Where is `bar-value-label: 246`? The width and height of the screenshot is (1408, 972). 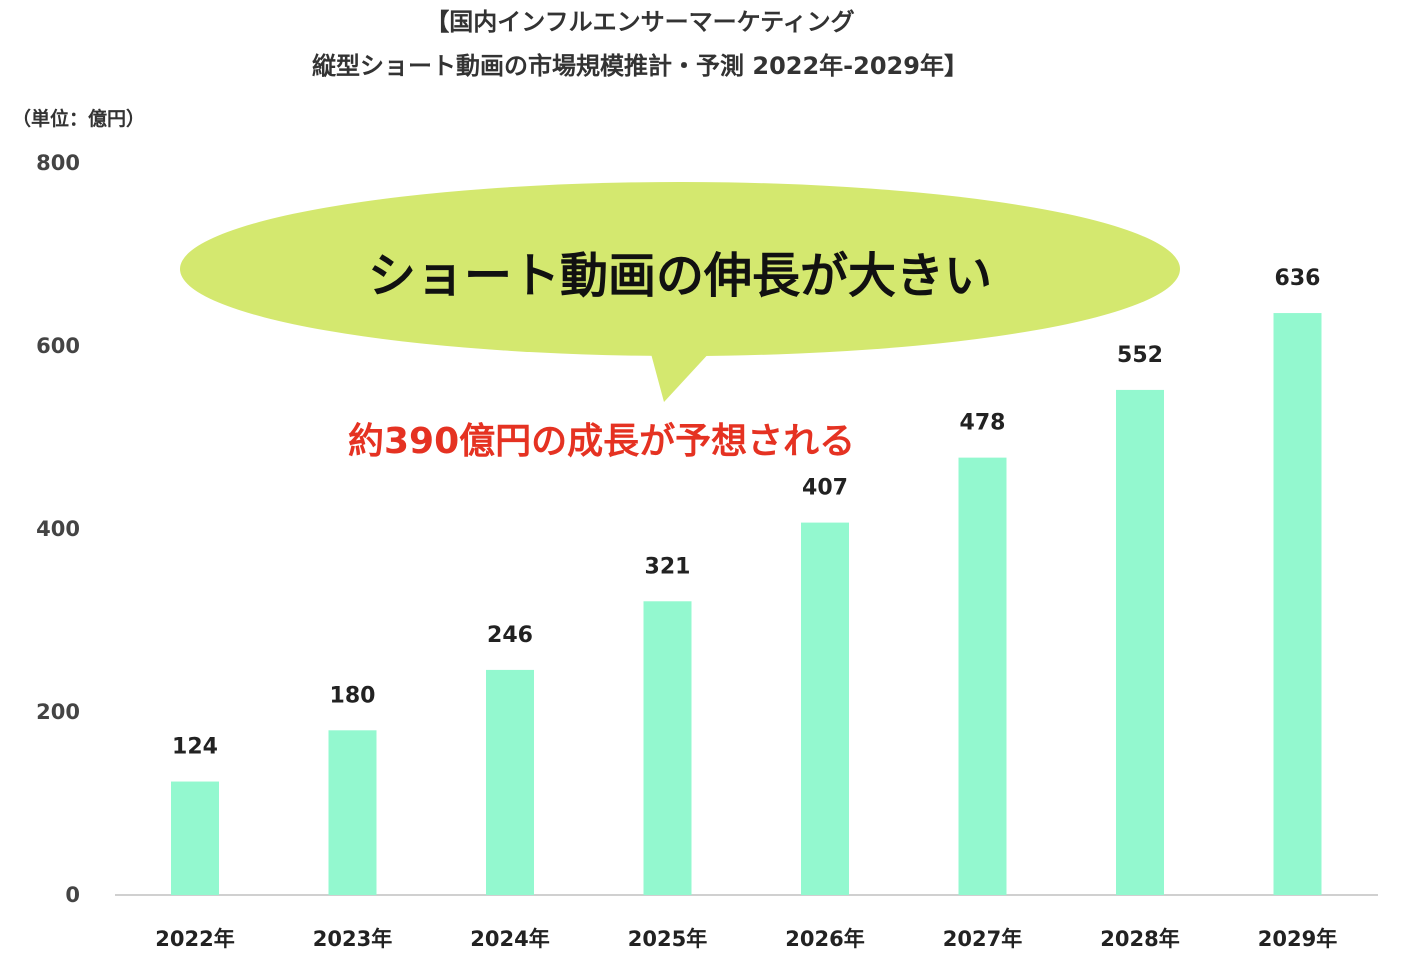 bar-value-label: 246 is located at coordinates (510, 635).